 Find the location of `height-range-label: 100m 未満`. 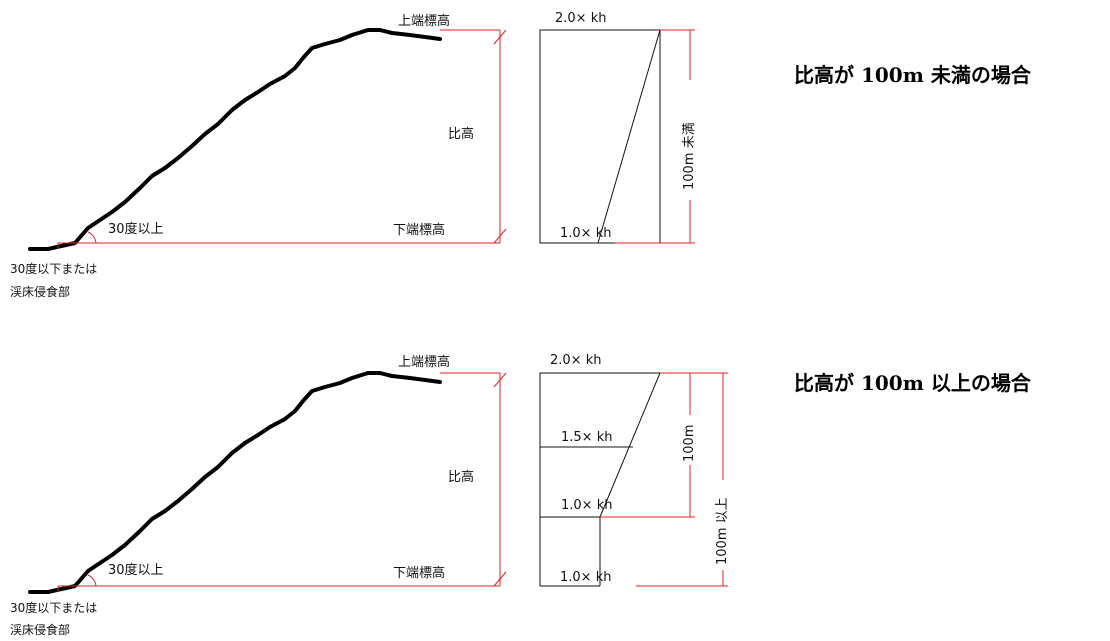

height-range-label: 100m 未満 is located at coordinates (689, 156).